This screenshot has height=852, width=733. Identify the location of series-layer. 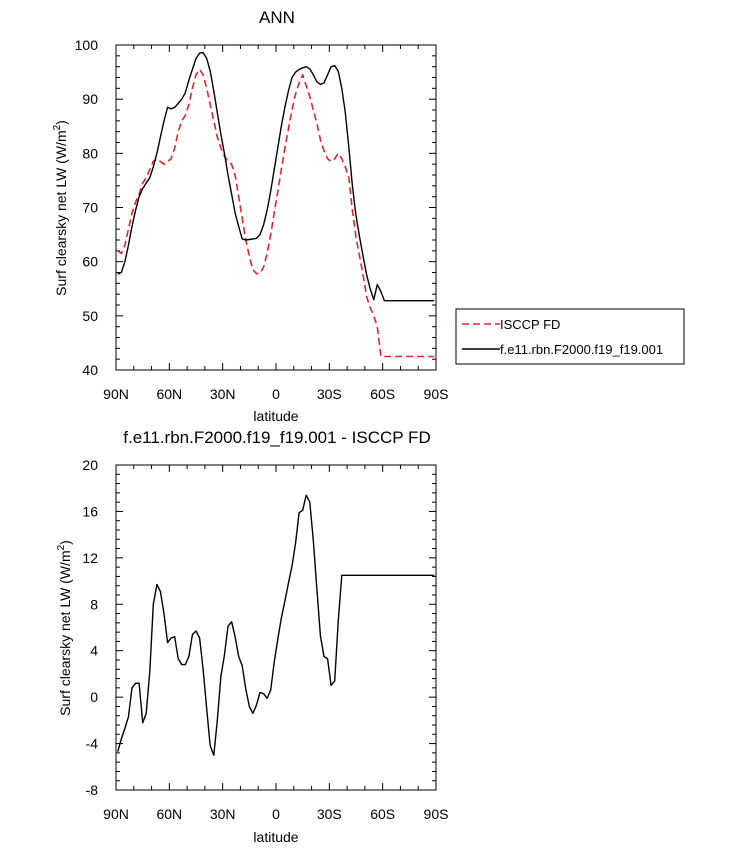
(276, 625).